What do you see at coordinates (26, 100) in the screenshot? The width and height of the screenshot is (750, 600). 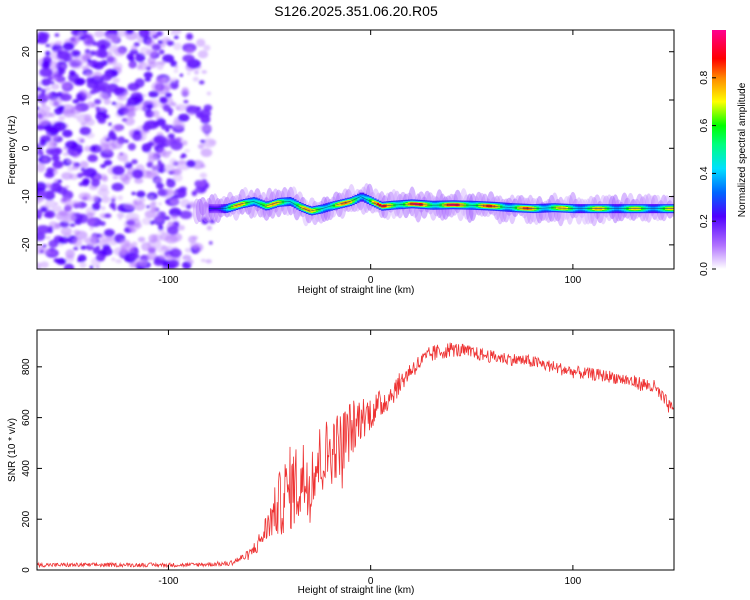 I see `y-tick-label: 10` at bounding box center [26, 100].